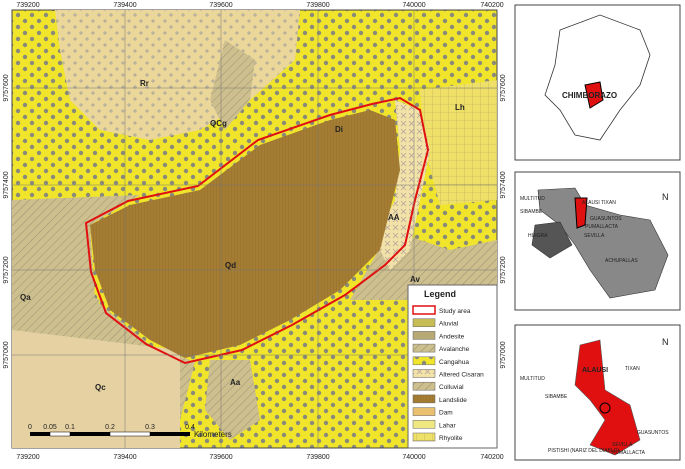 This screenshot has height=469, width=685. I want to click on place-label: ALAUSI TIXAN, so click(599, 203).